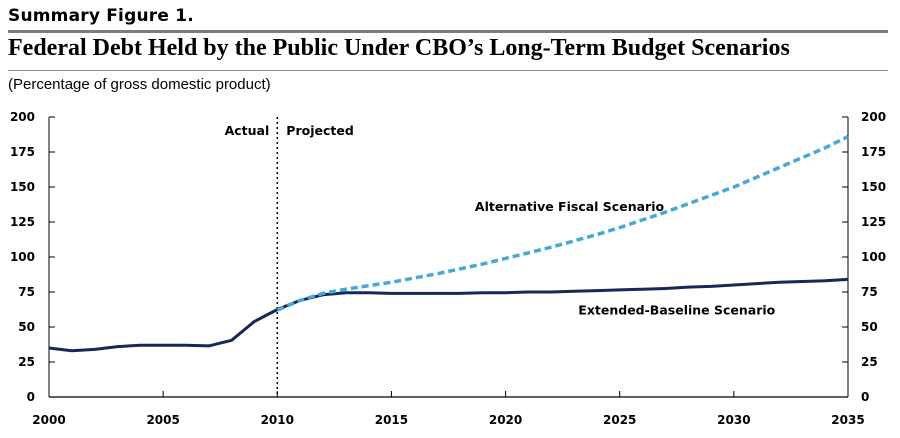 The image size is (900, 438). Describe the element at coordinates (865, 397) in the screenshot. I see `y-tick-label-right: 0` at that location.